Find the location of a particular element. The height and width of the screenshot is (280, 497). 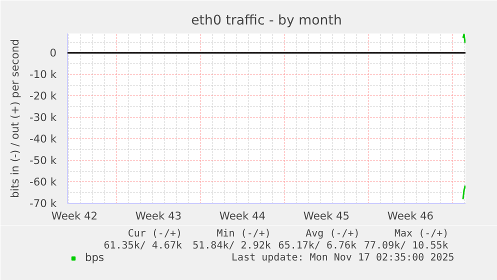

y-tick-label: -40 k is located at coordinates (44, 139).